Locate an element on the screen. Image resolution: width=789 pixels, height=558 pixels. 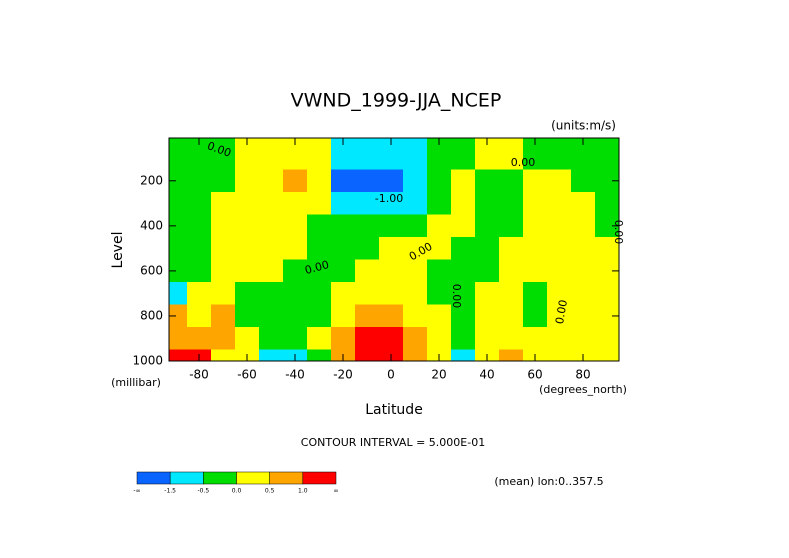
x-tick-label: 0 is located at coordinates (391, 375).